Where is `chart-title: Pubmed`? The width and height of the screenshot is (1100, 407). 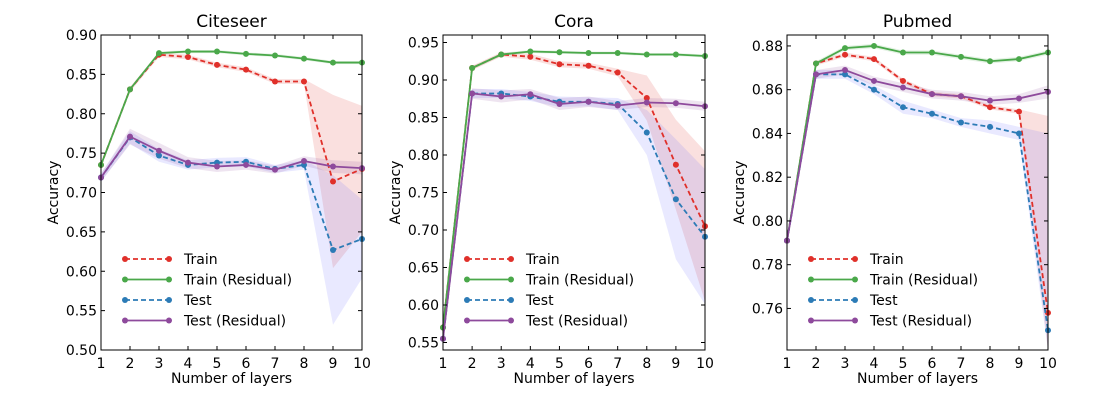 chart-title: Pubmed is located at coordinates (917, 22).